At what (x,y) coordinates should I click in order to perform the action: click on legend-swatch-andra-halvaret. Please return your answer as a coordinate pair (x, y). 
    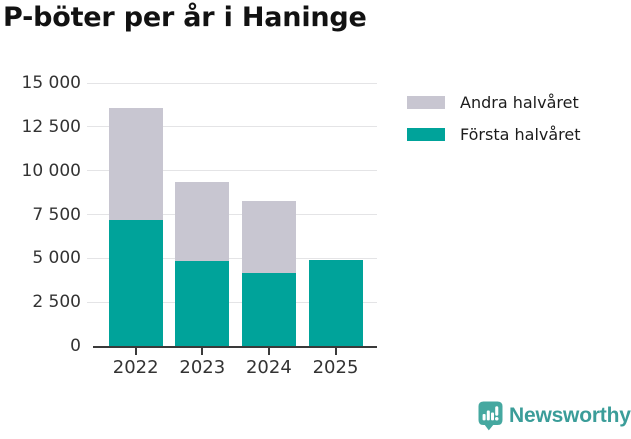
    Looking at the image, I should click on (426, 102).